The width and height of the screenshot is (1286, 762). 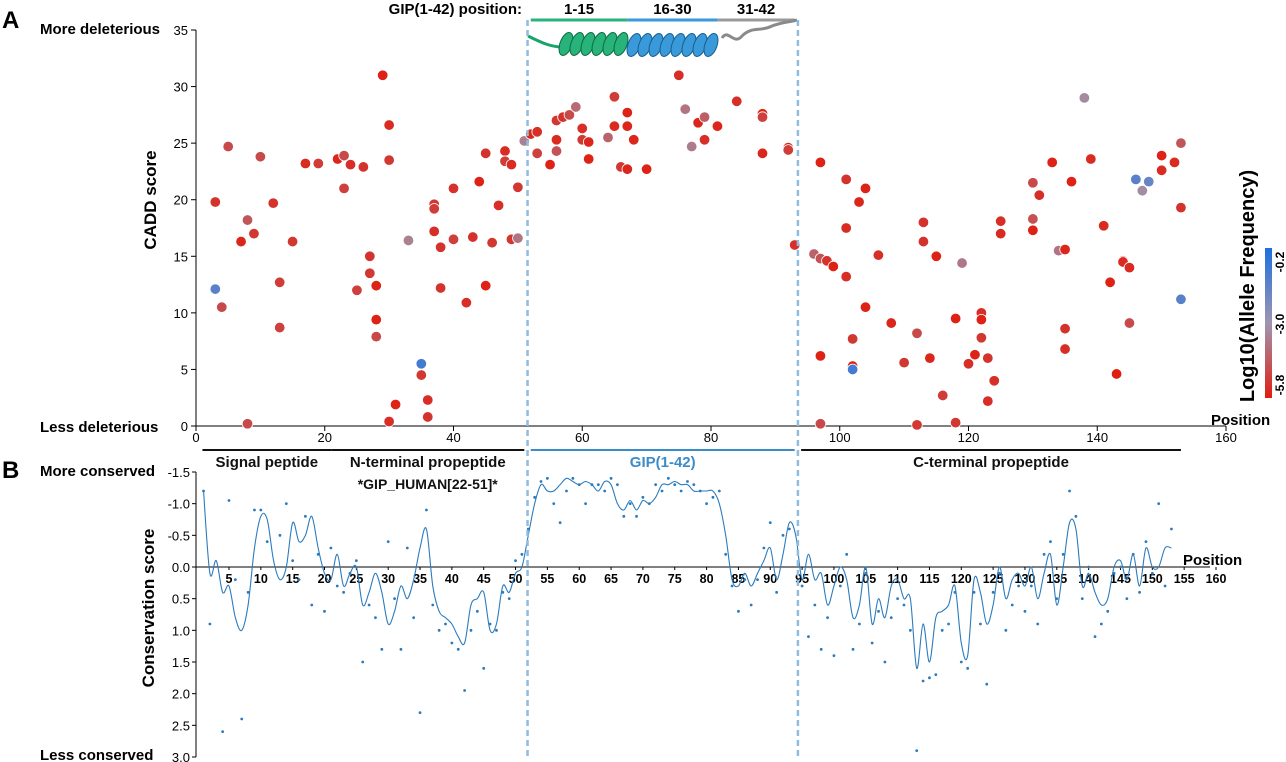 I want to click on gip-segment-label: 31-42, so click(x=756, y=9).